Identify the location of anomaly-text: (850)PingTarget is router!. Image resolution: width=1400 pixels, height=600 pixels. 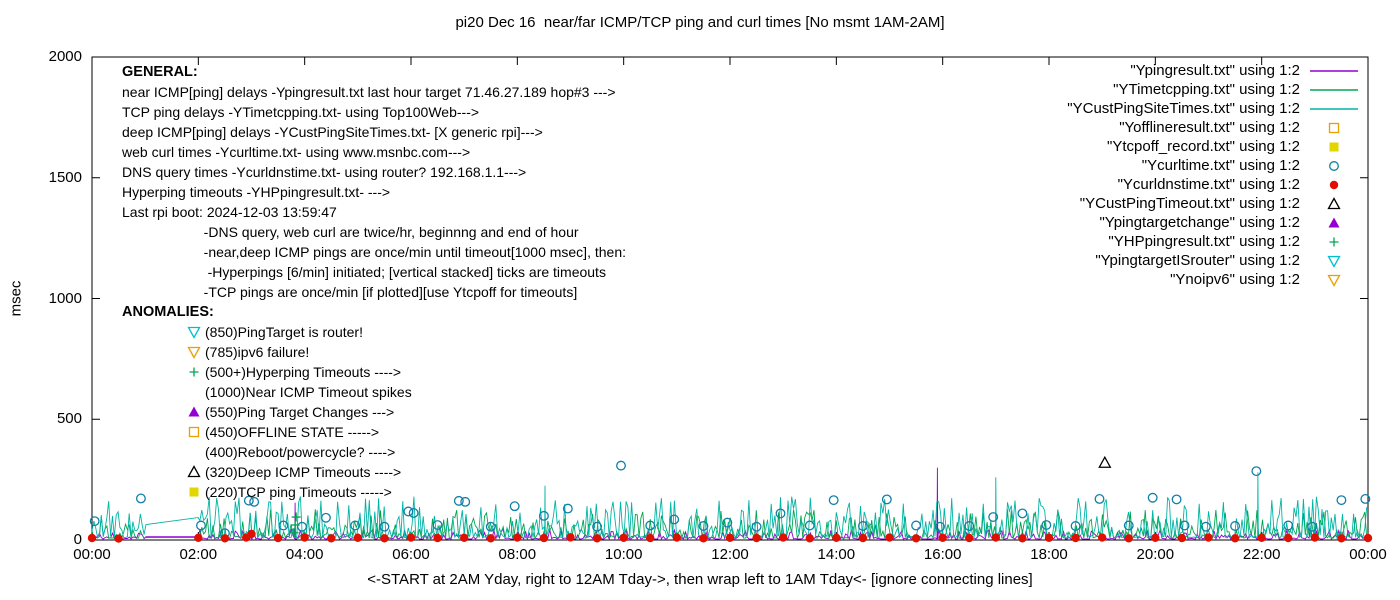
(284, 332).